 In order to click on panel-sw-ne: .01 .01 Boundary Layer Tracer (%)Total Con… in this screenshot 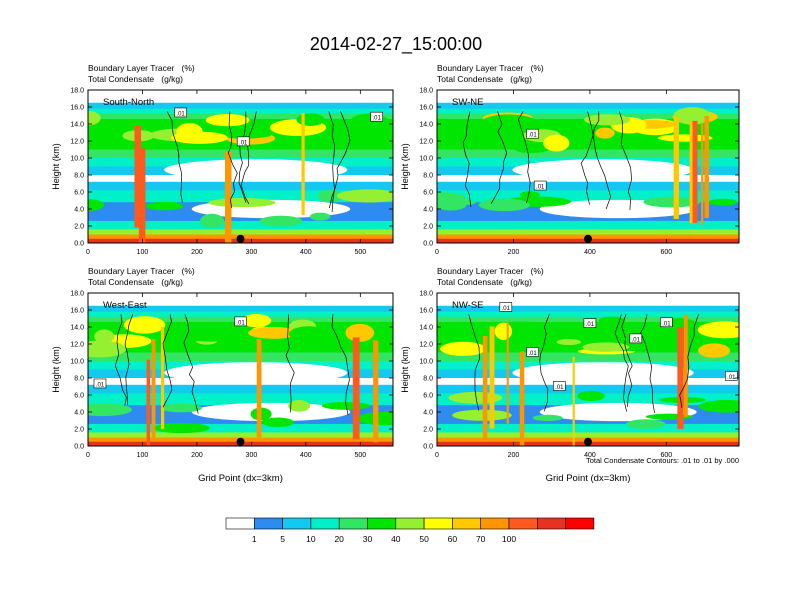, I will do `click(570, 159)`.